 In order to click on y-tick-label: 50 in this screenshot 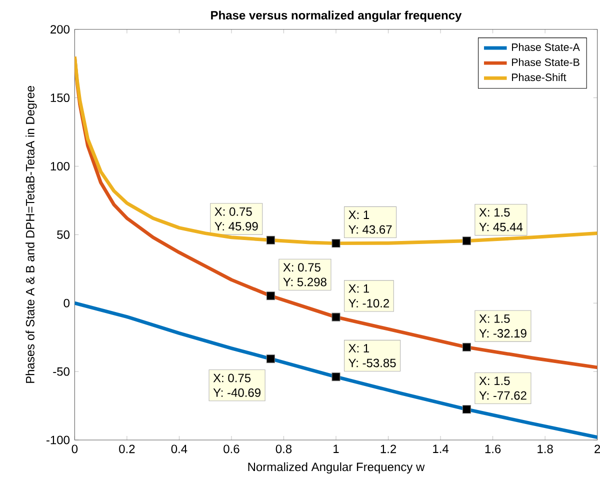, I will do `click(63, 234)`.